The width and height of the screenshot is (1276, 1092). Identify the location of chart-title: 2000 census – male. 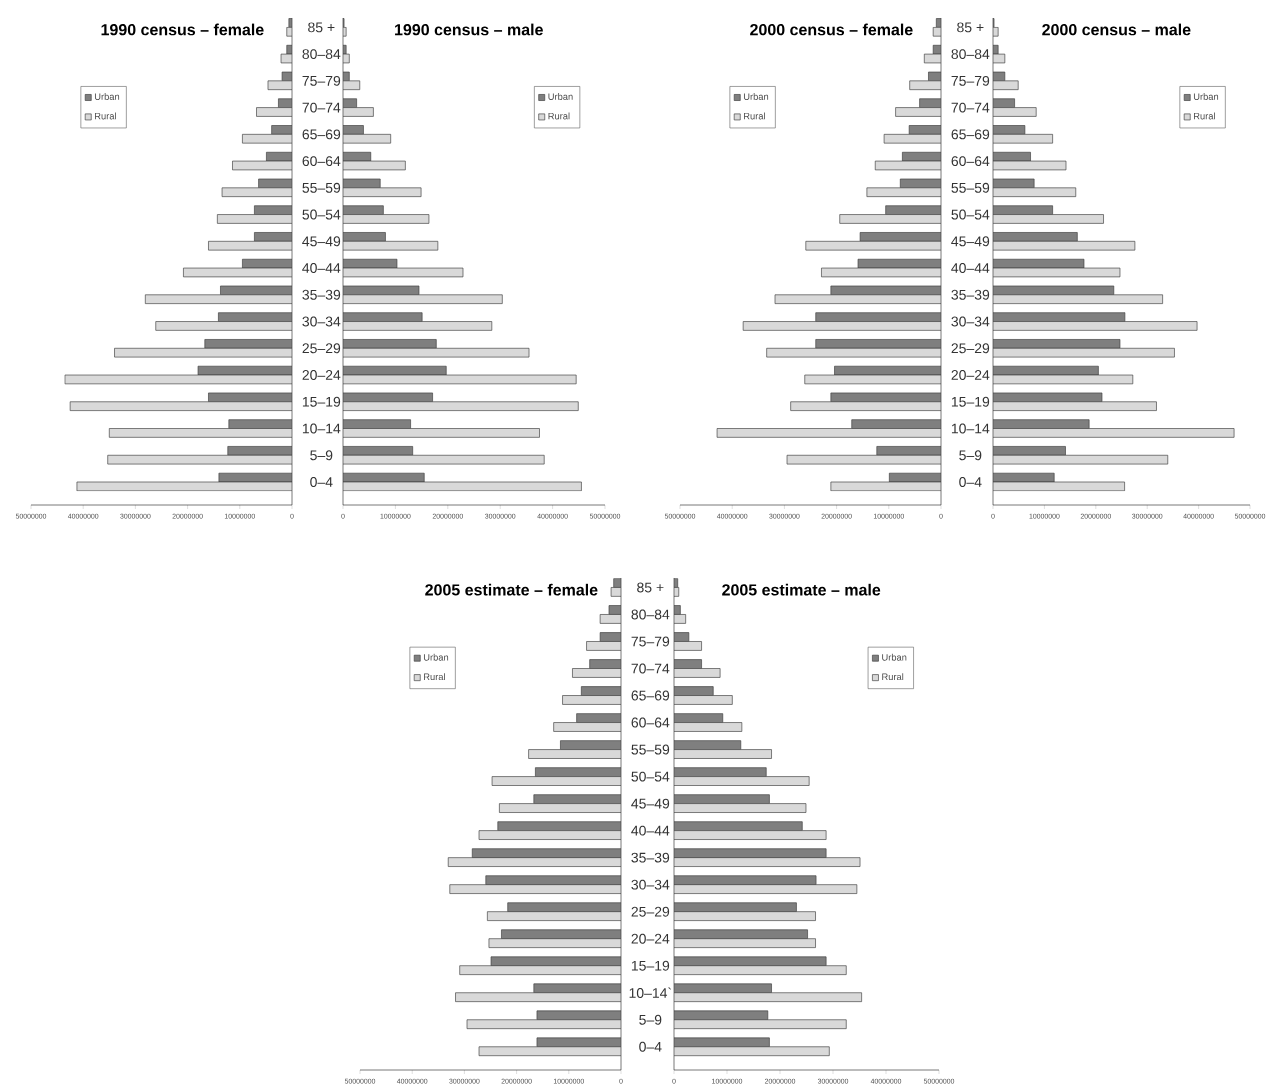
(1116, 29).